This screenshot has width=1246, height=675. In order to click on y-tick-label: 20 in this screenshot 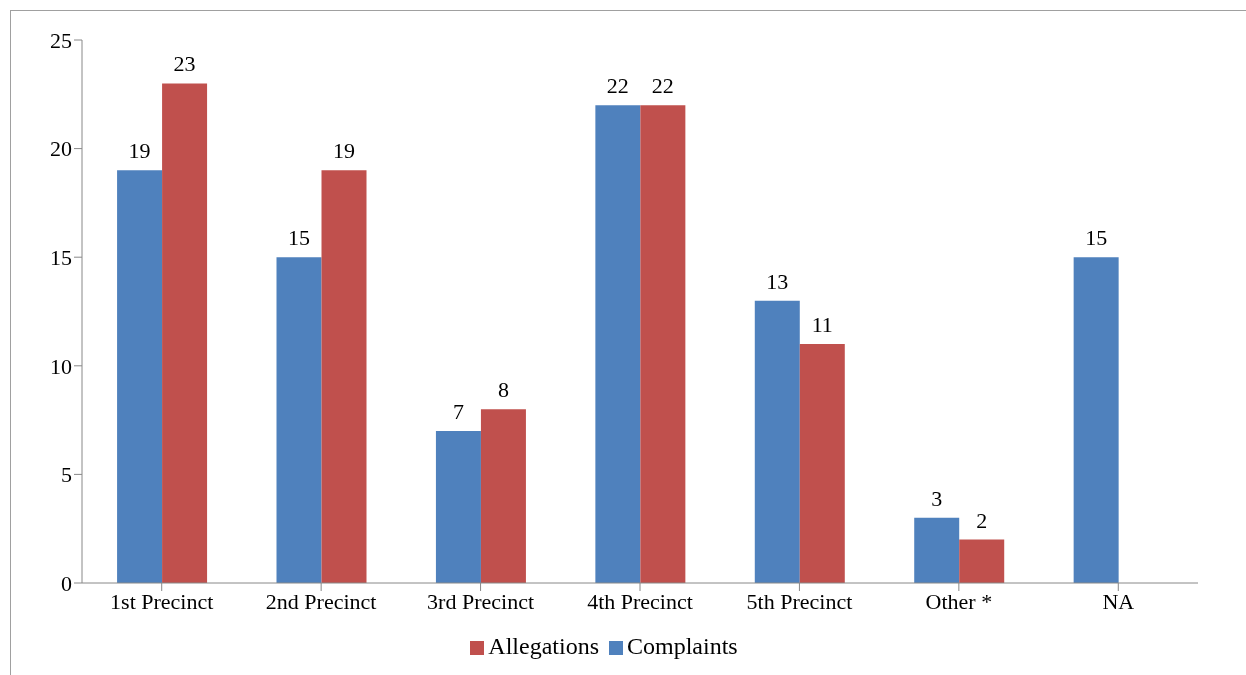, I will do `click(61, 149)`.